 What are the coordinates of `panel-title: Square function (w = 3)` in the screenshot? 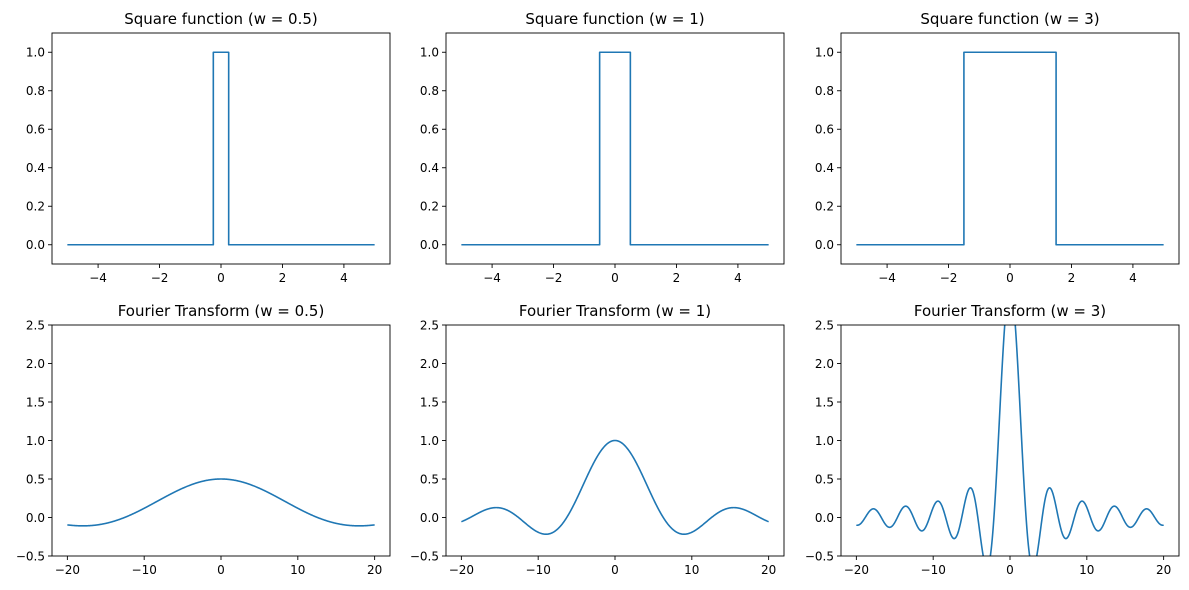 It's located at (1009, 19).